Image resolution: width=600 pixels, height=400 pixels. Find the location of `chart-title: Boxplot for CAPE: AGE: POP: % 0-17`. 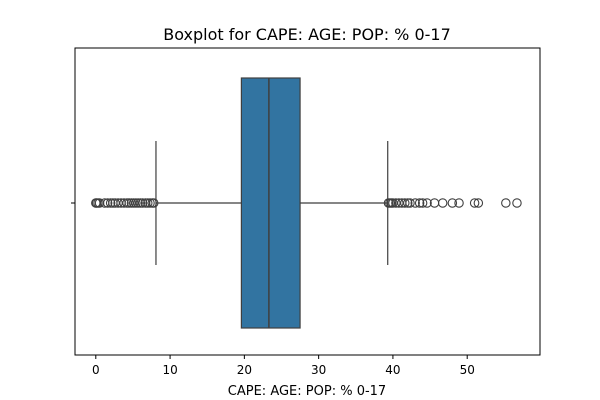

chart-title: Boxplot for CAPE: AGE: POP: % 0-17 is located at coordinates (307, 34).